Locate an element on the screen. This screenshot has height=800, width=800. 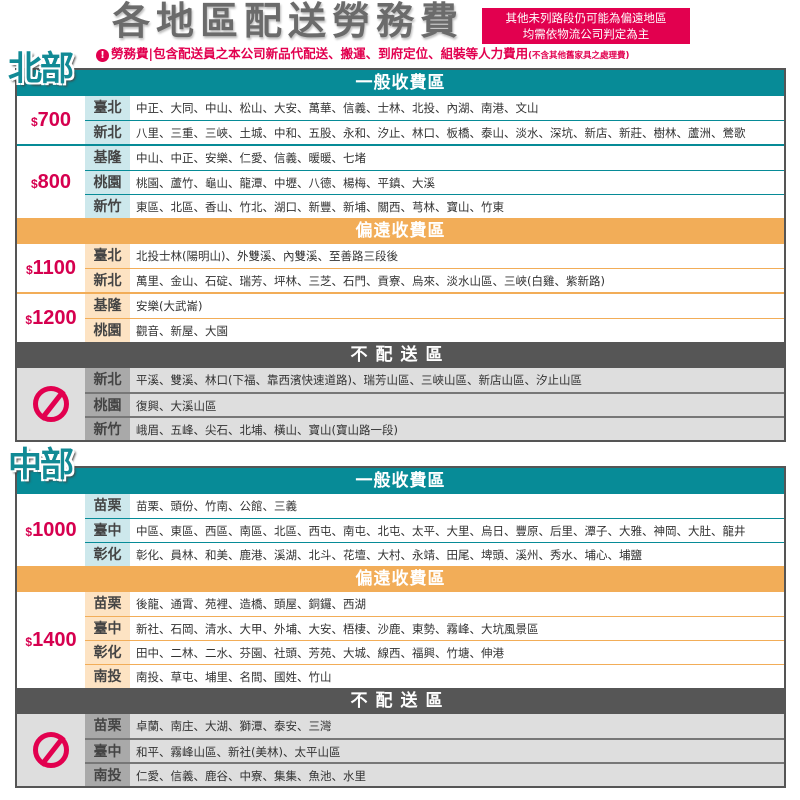
table-row: 基隆 中山、中正、安樂、仁愛、信義、暖暖、七堵 is located at coordinates (434, 158).